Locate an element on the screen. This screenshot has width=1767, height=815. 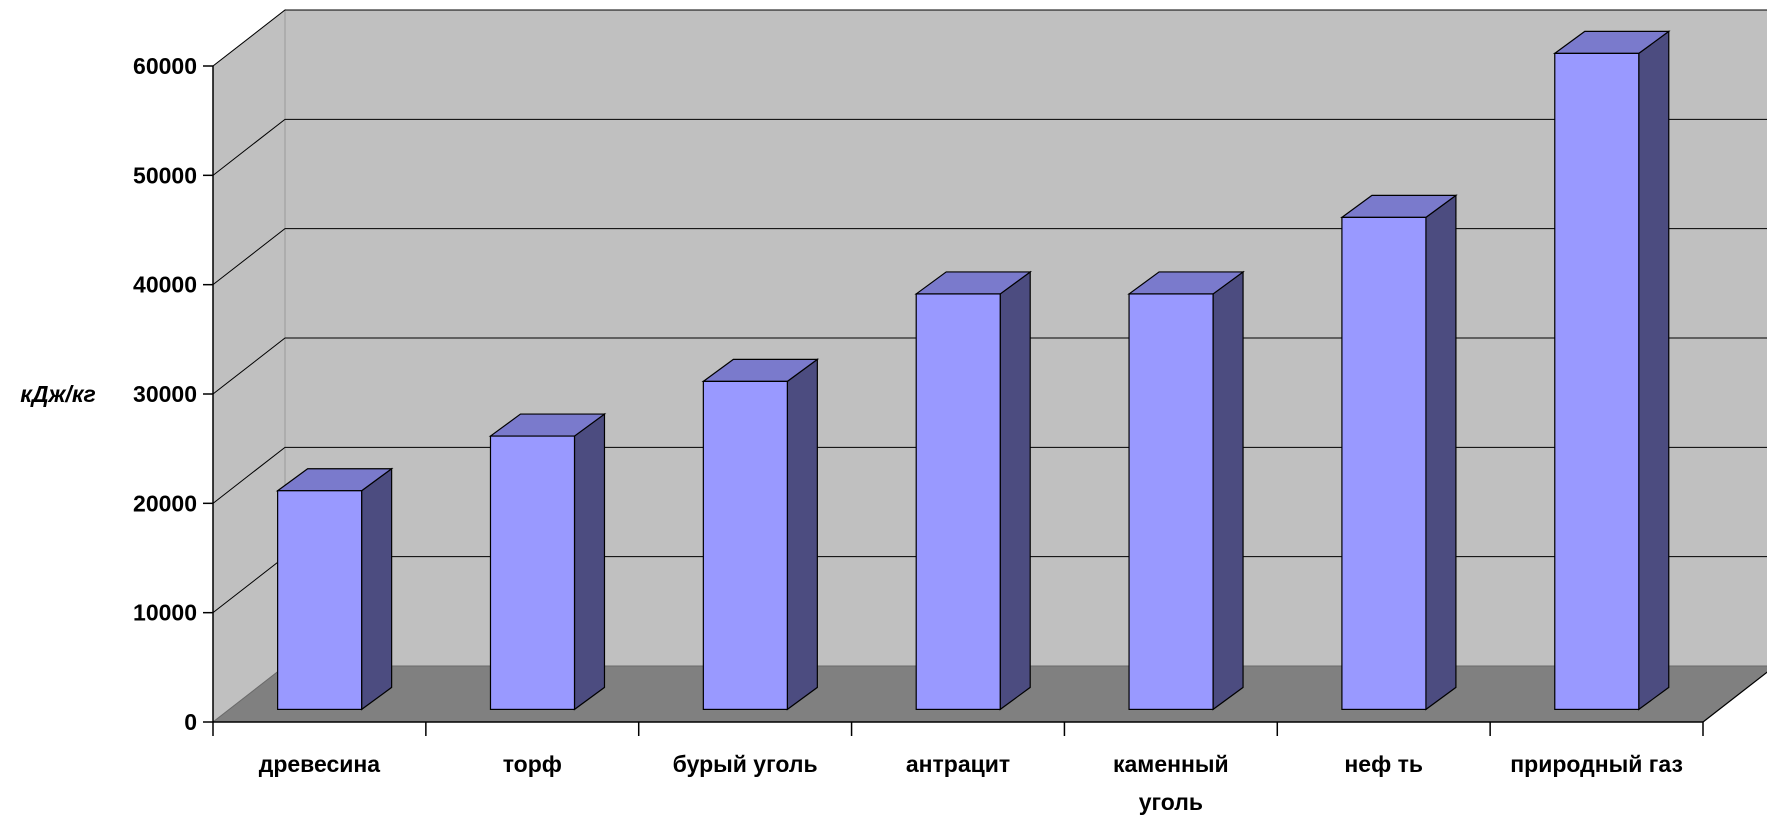
y-tick-label: 20000 is located at coordinates (165, 503).